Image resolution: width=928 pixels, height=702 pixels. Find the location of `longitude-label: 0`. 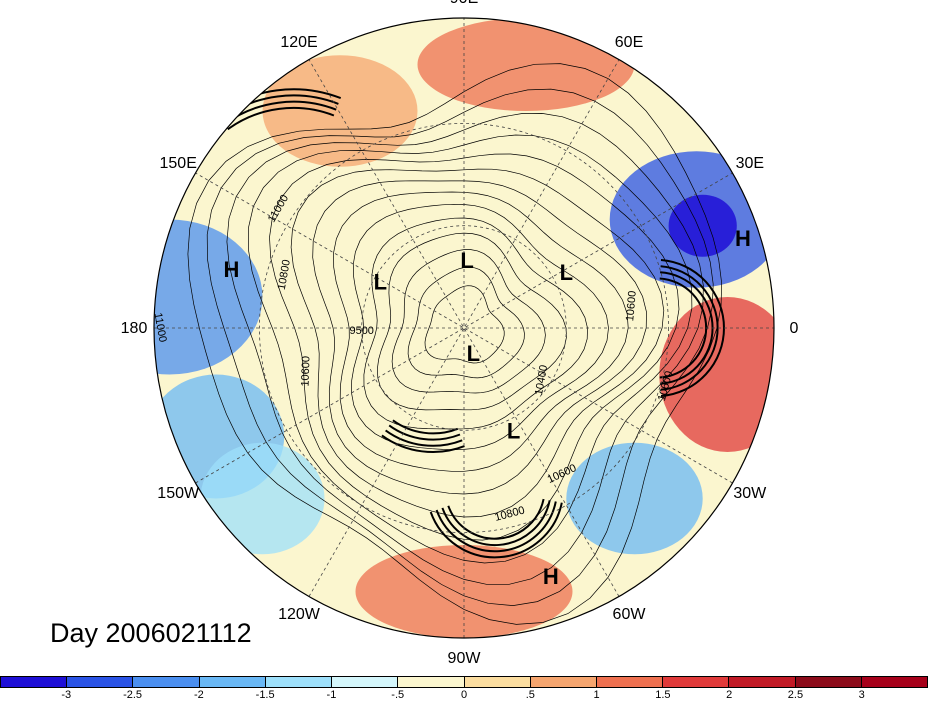

longitude-label: 0 is located at coordinates (794, 328).